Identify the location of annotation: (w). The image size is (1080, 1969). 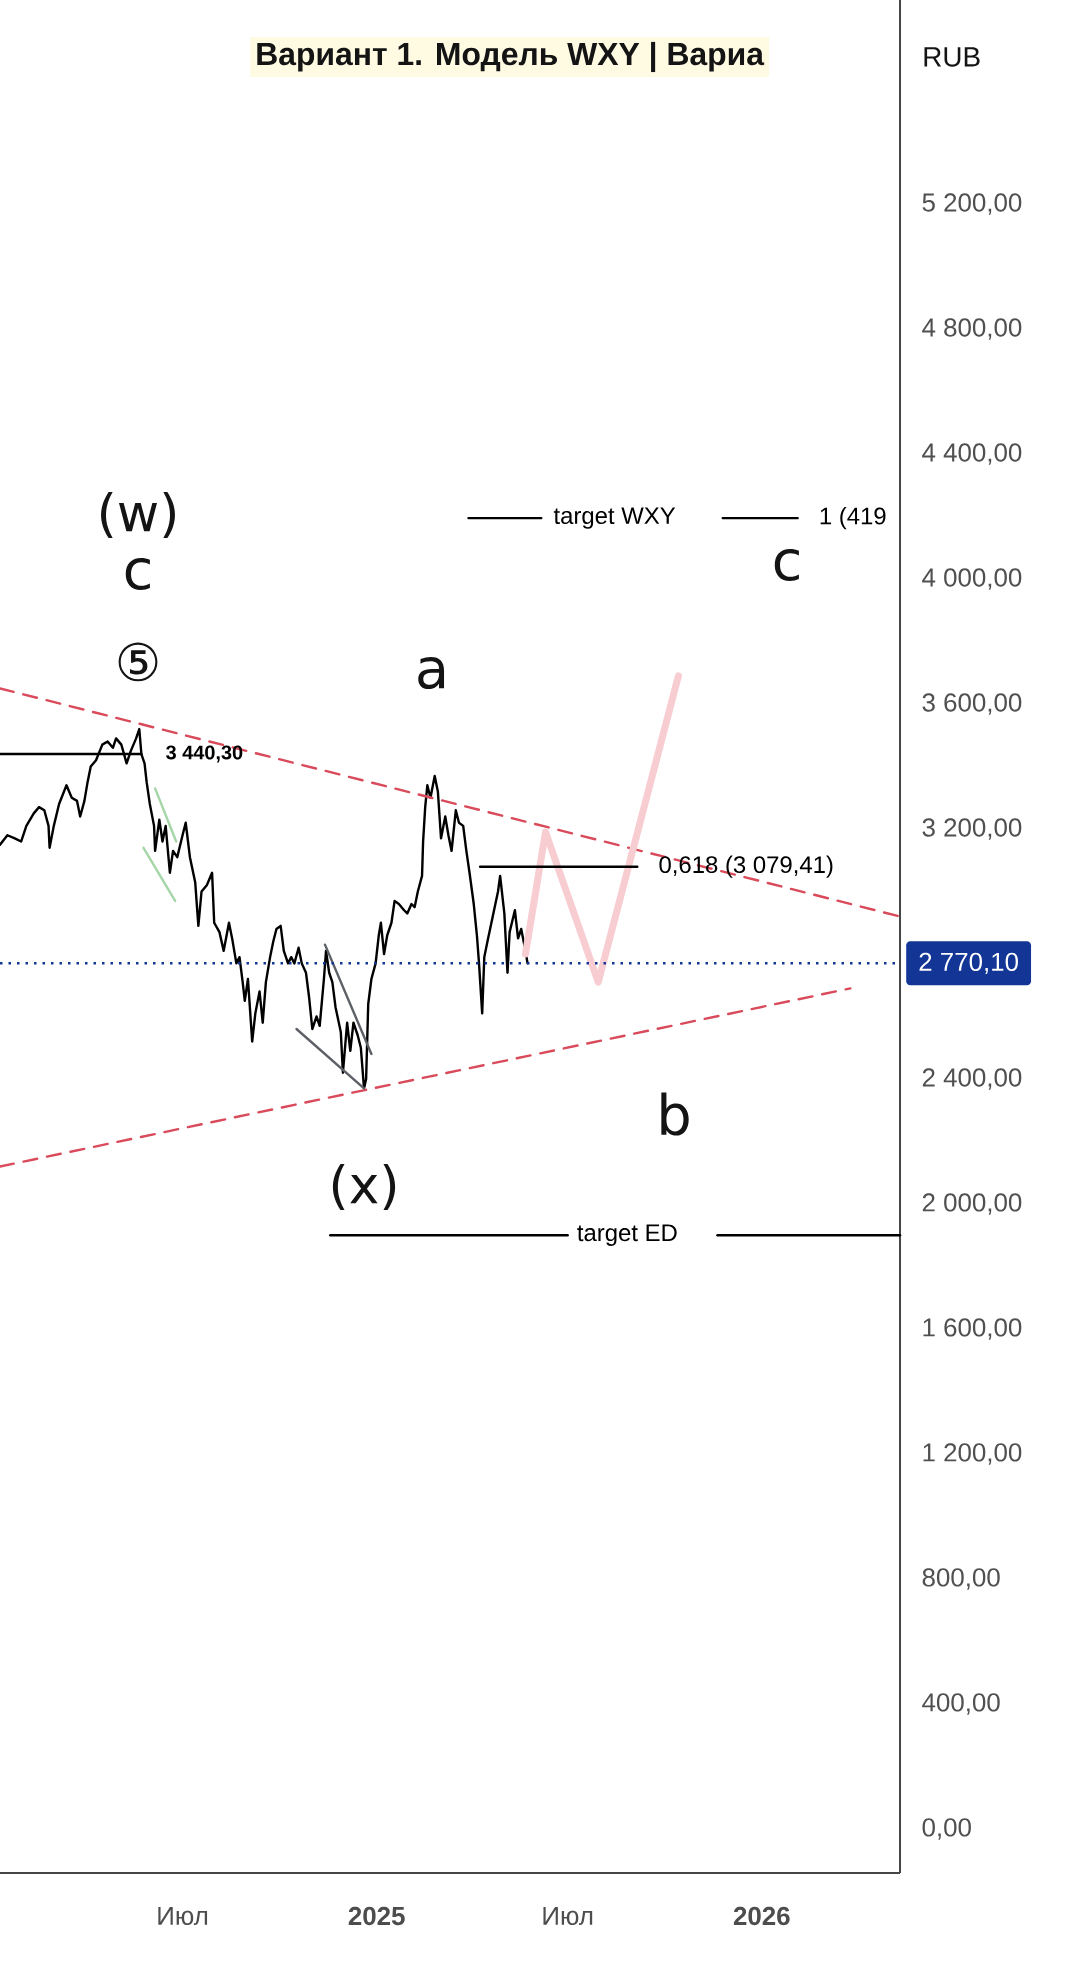
(138, 515).